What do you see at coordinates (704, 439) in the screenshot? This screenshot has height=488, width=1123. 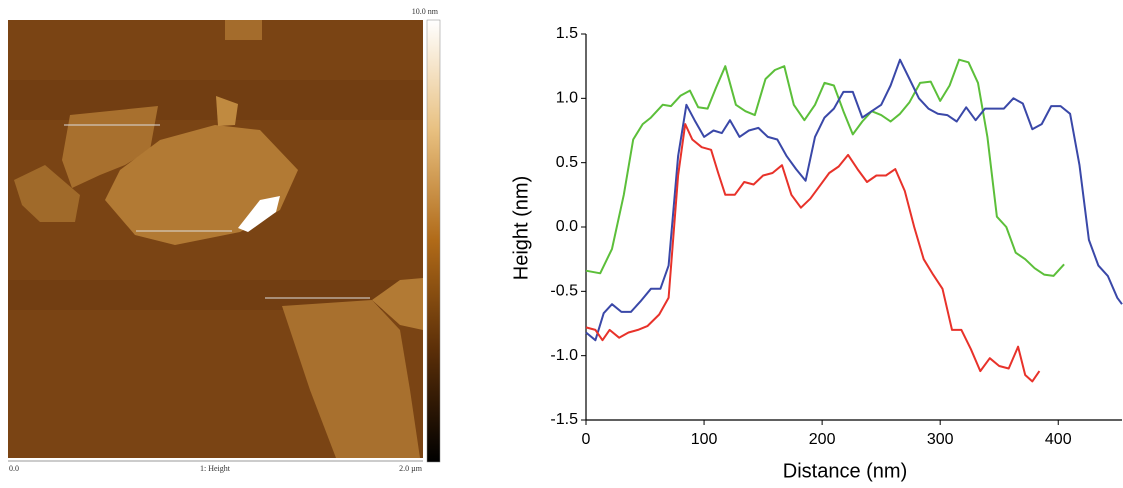 I see `x-tick-label: 100` at bounding box center [704, 439].